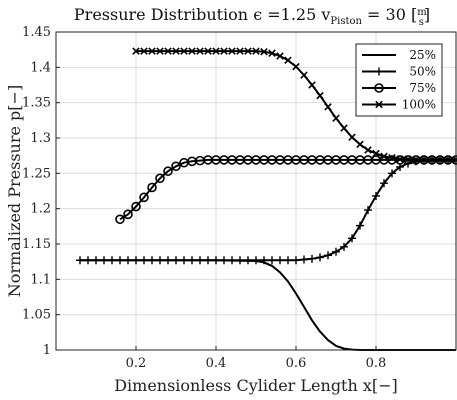 This screenshot has height=400, width=457. What do you see at coordinates (202, 14) in the screenshot?
I see `chart-title-main: Pressure Distribution ϵ =1.25 v` at bounding box center [202, 14].